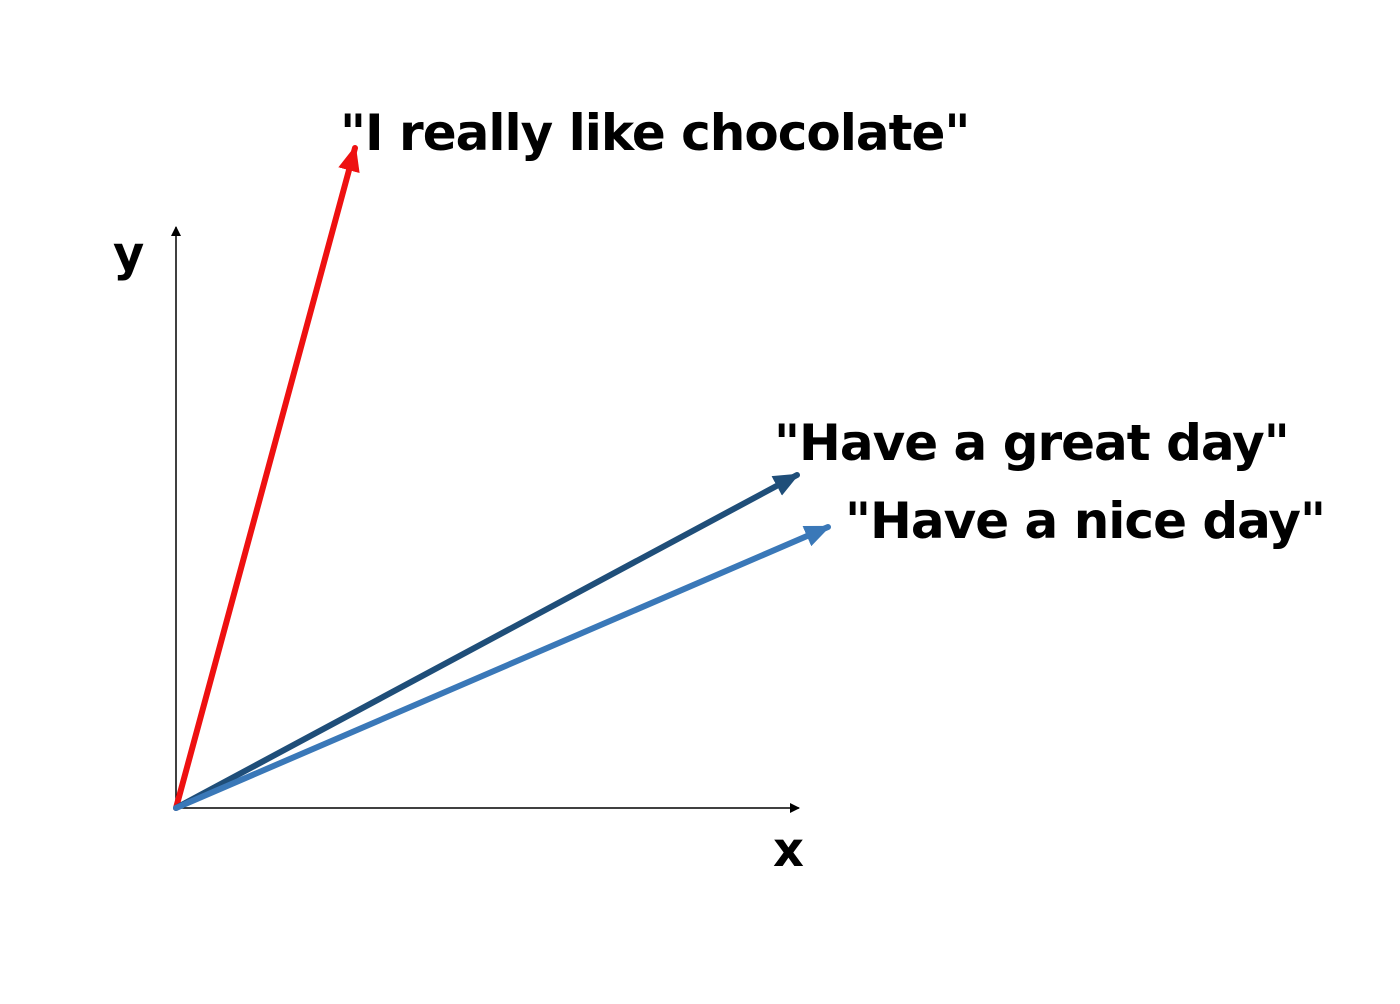 The width and height of the screenshot is (1400, 1004). What do you see at coordinates (788, 850) in the screenshot?
I see `x-axis-label: x` at bounding box center [788, 850].